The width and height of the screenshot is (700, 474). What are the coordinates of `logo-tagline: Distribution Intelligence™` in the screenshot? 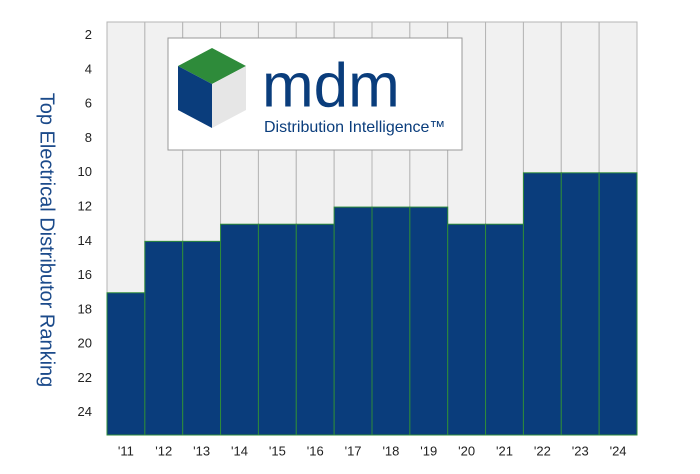 It's located at (354, 127).